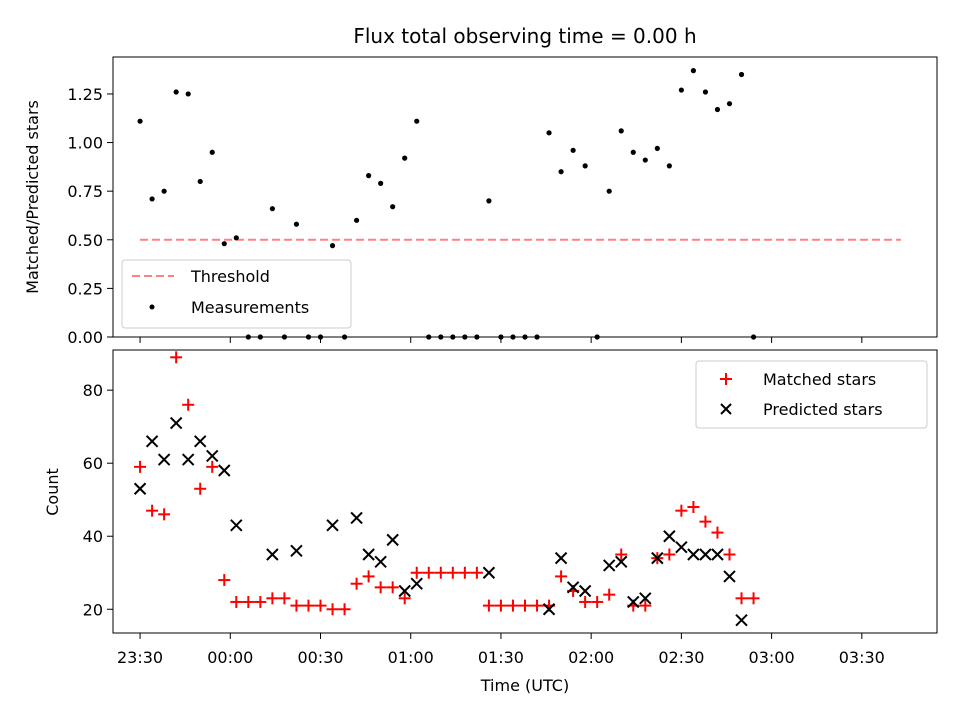 The height and width of the screenshot is (720, 960). I want to click on x-tick-label: 01:00, so click(411, 657).